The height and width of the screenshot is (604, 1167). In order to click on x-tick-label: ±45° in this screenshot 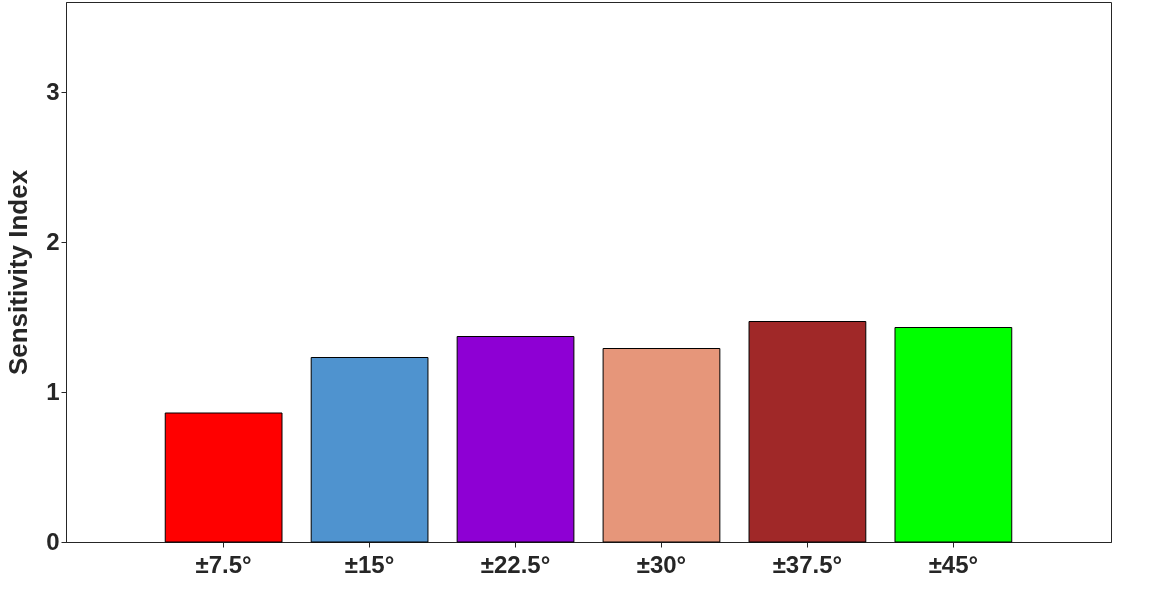, I will do `click(953, 564)`.